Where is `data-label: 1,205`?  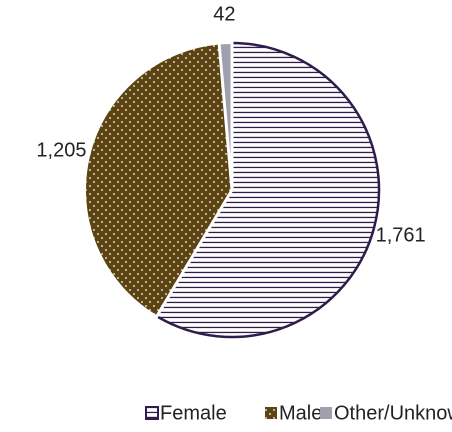 data-label: 1,205 is located at coordinates (61, 150).